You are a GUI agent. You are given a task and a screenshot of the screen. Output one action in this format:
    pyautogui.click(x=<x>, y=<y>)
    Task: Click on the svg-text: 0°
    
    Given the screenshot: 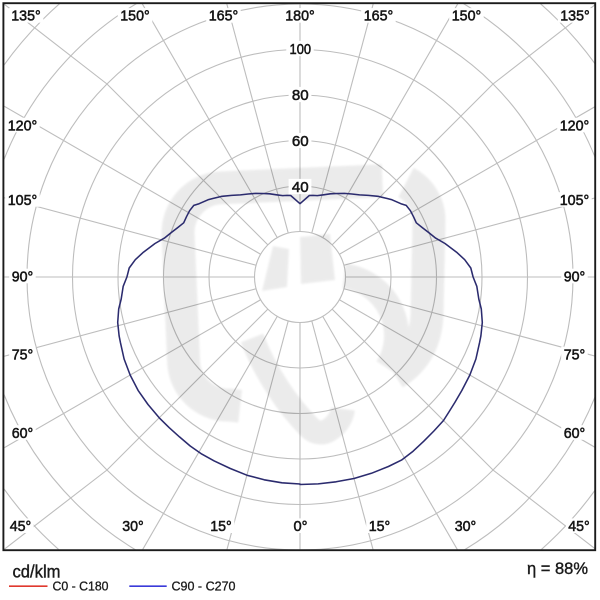 What is the action you would take?
    pyautogui.click(x=301, y=526)
    